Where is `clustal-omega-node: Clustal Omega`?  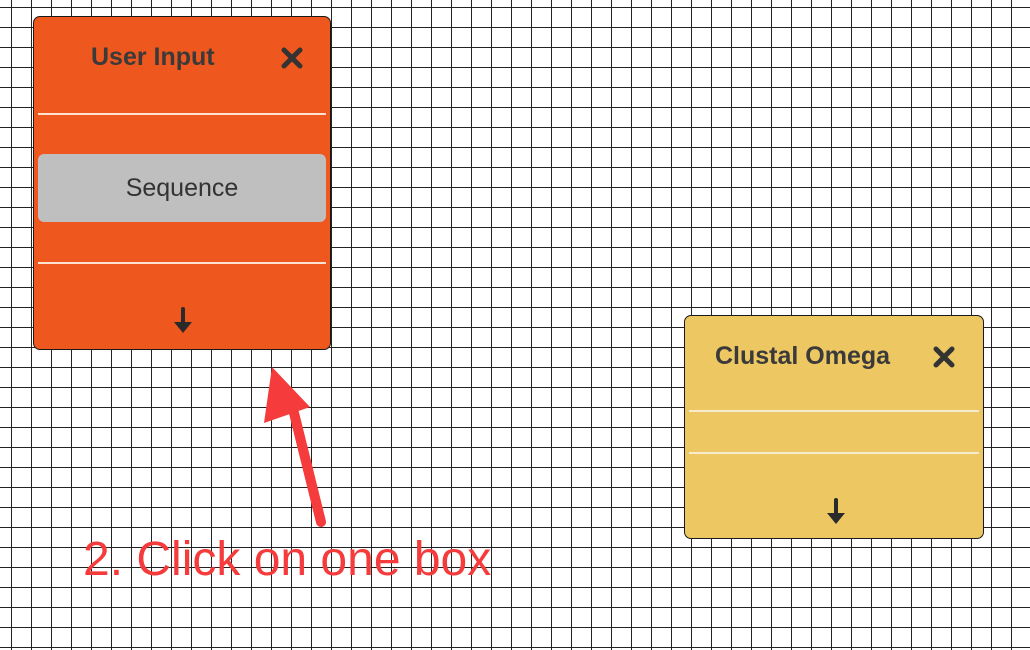 clustal-omega-node: Clustal Omega is located at coordinates (834, 427).